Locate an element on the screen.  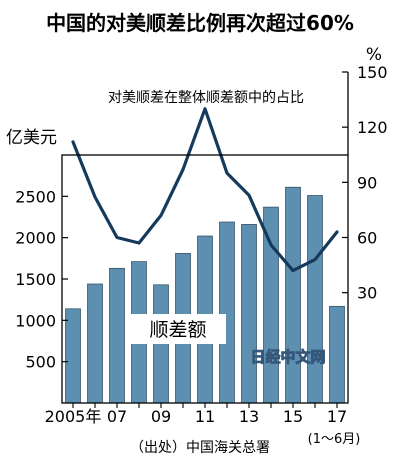
chart-title: 中国的对美顺差比例再次超过60% is located at coordinates (200, 23).